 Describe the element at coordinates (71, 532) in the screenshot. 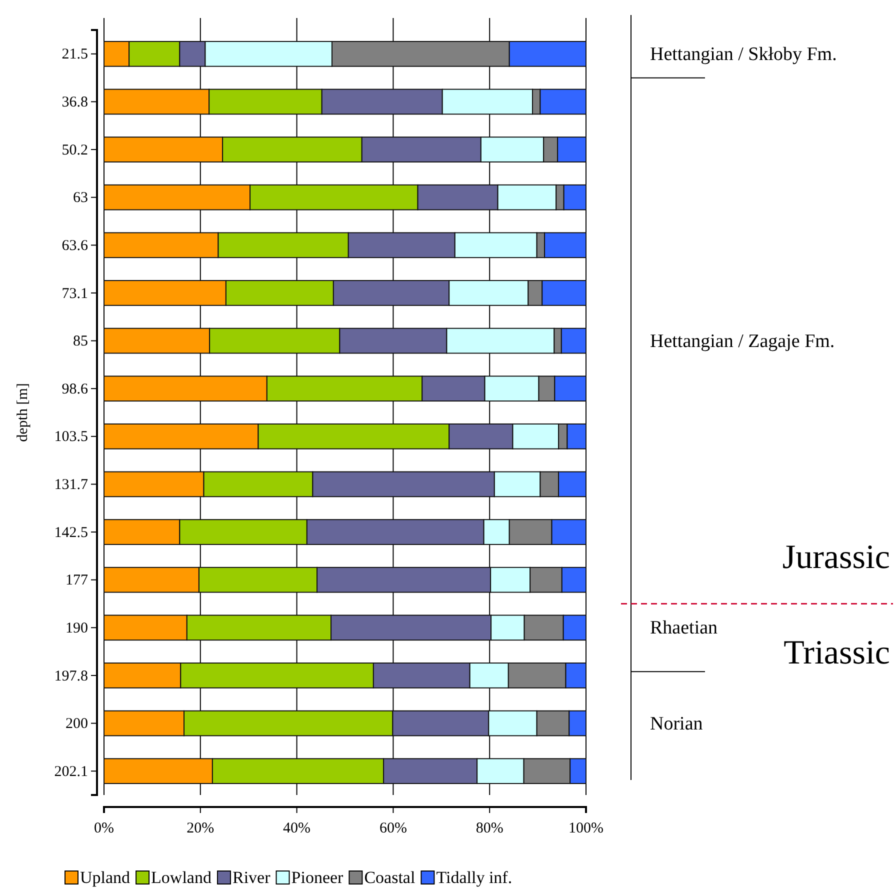

I see `y-tick-label: 142.5` at that location.